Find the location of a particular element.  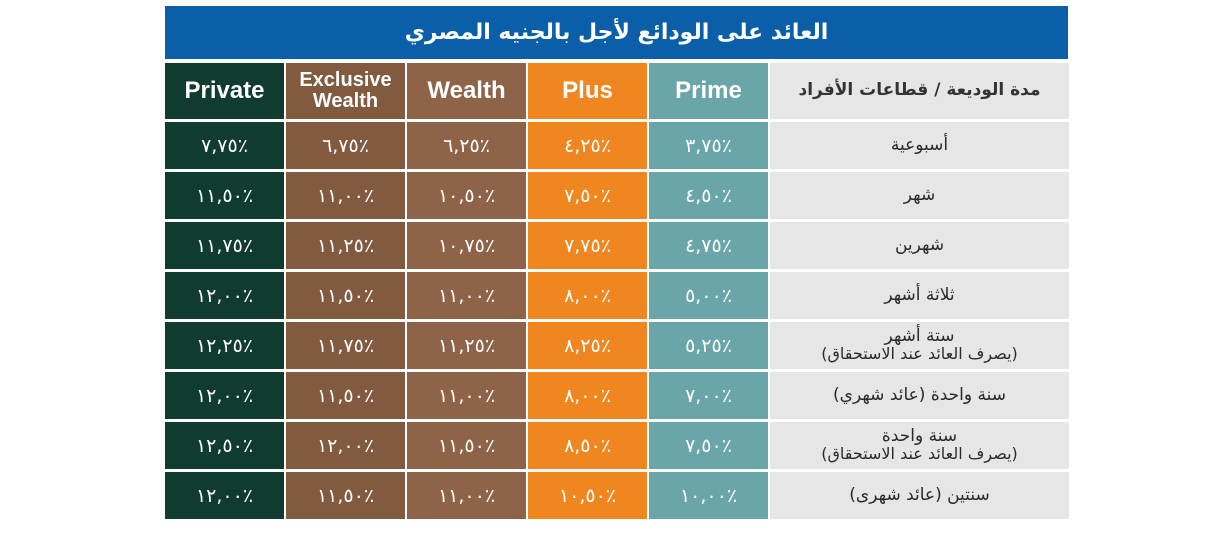

cell-wealth: ٪١١,٥٠ is located at coordinates (466, 445).